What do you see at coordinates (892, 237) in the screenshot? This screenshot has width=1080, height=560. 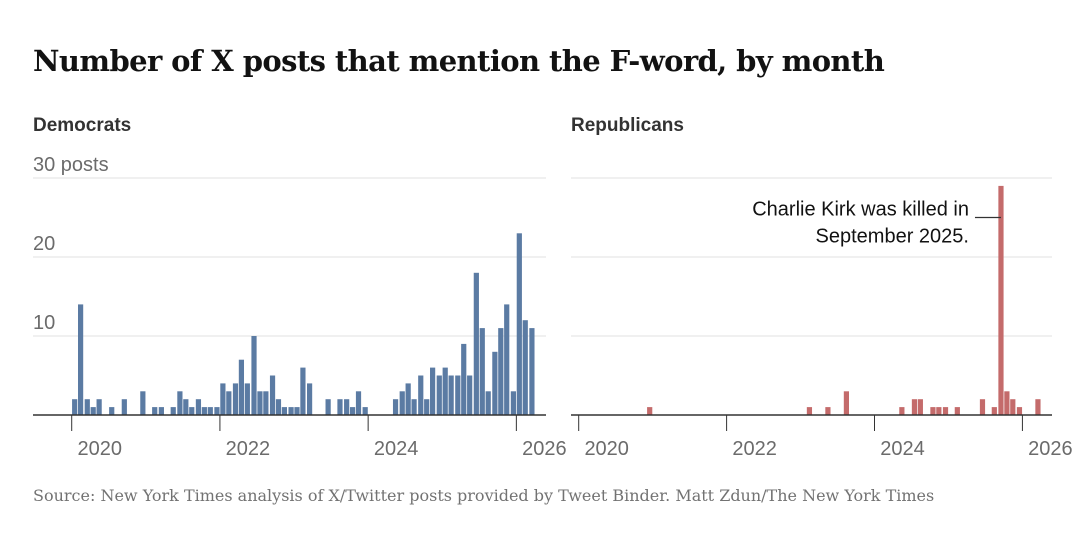 I see `annotation-line-1: September 2025.` at bounding box center [892, 237].